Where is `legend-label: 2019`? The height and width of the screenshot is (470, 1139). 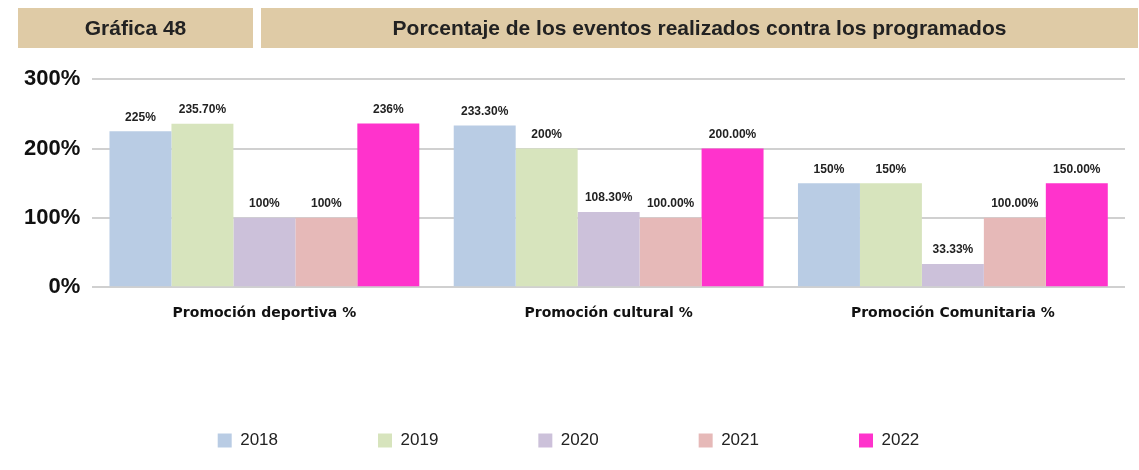
legend-label: 2019 is located at coordinates (419, 440).